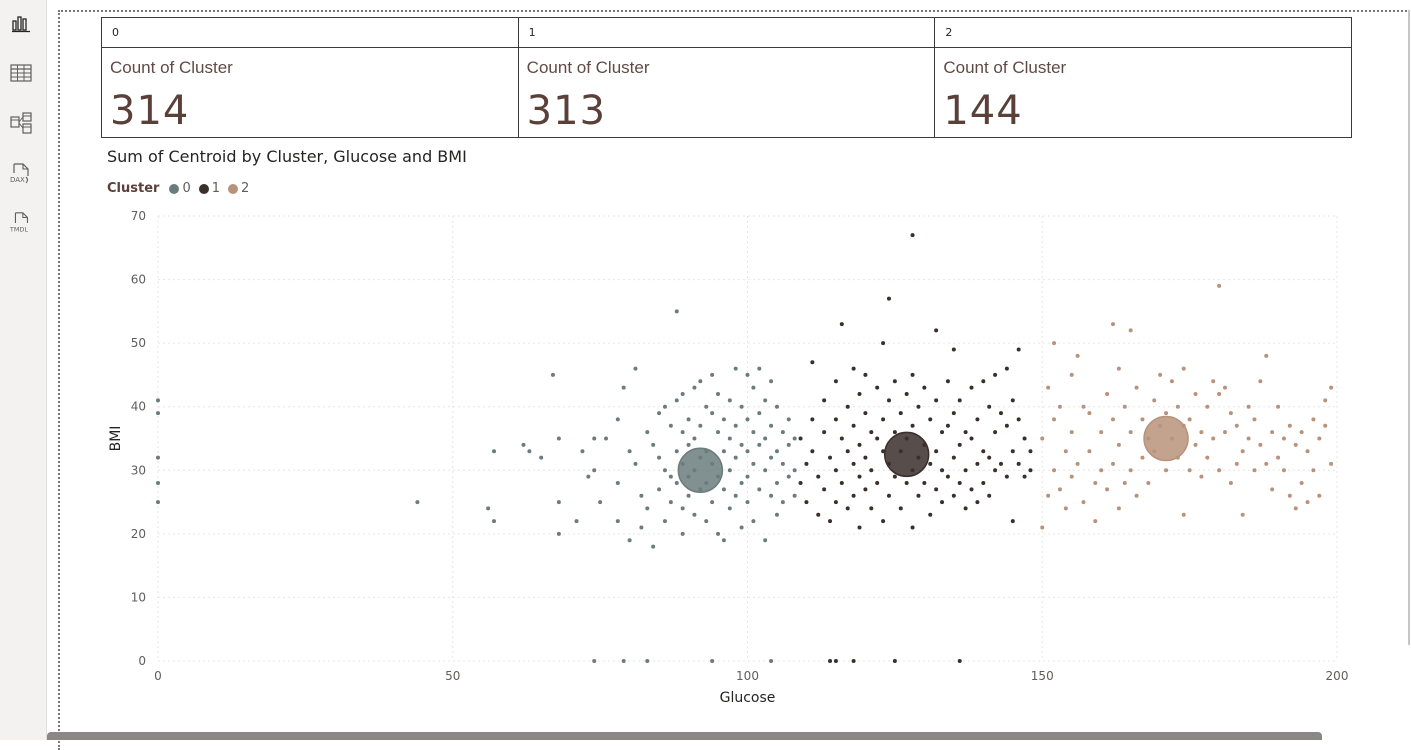 The height and width of the screenshot is (750, 1411). What do you see at coordinates (310, 77) in the screenshot?
I see `cluster-card-0: 0 Count of Cluster 314` at bounding box center [310, 77].